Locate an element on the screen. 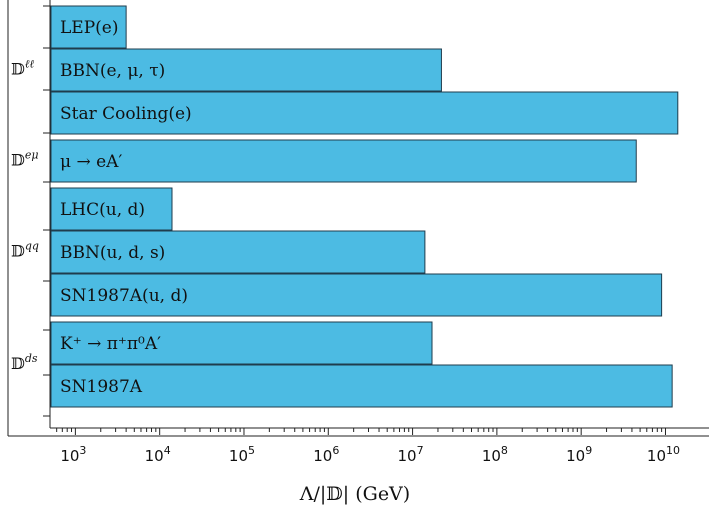 The width and height of the screenshot is (709, 510). bar-label: K⁺ → π⁺π⁰A′ is located at coordinates (110, 344).